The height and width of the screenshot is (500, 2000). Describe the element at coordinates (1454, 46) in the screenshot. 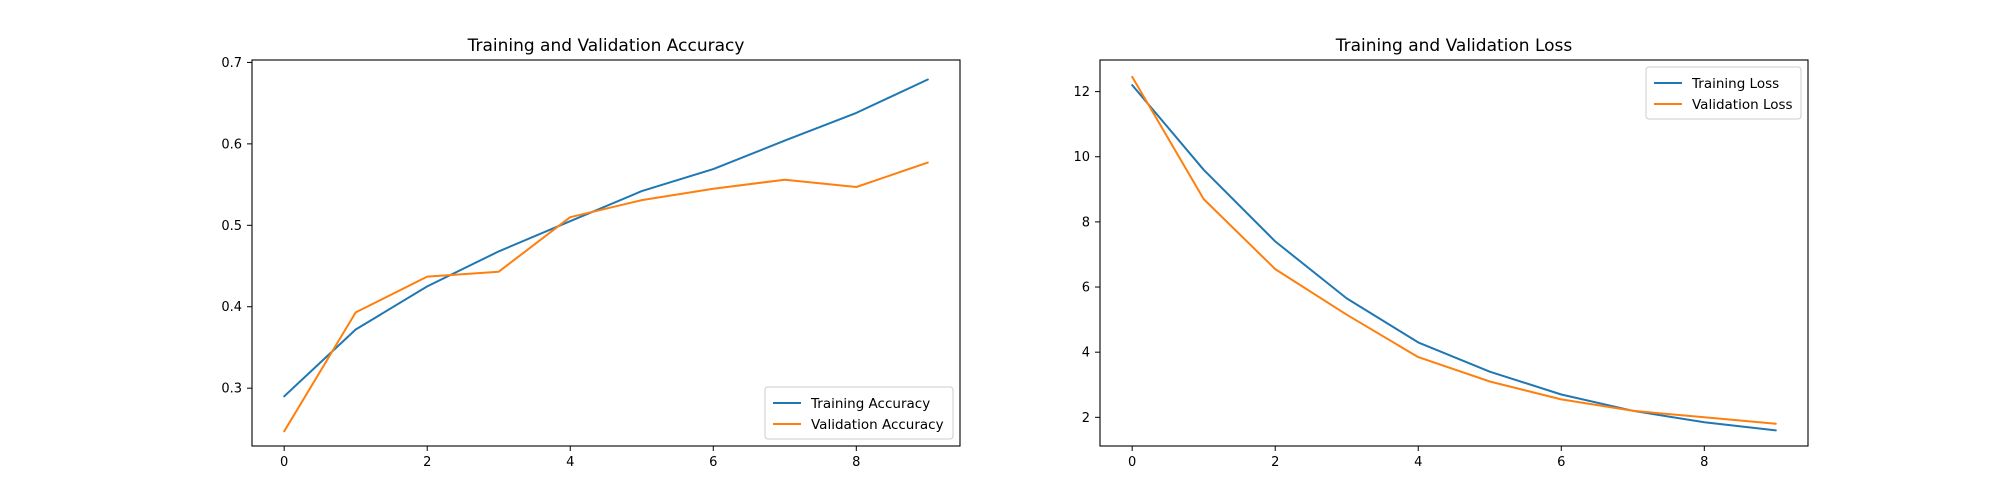

I see `chart-title: Training and Validation Loss` at that location.